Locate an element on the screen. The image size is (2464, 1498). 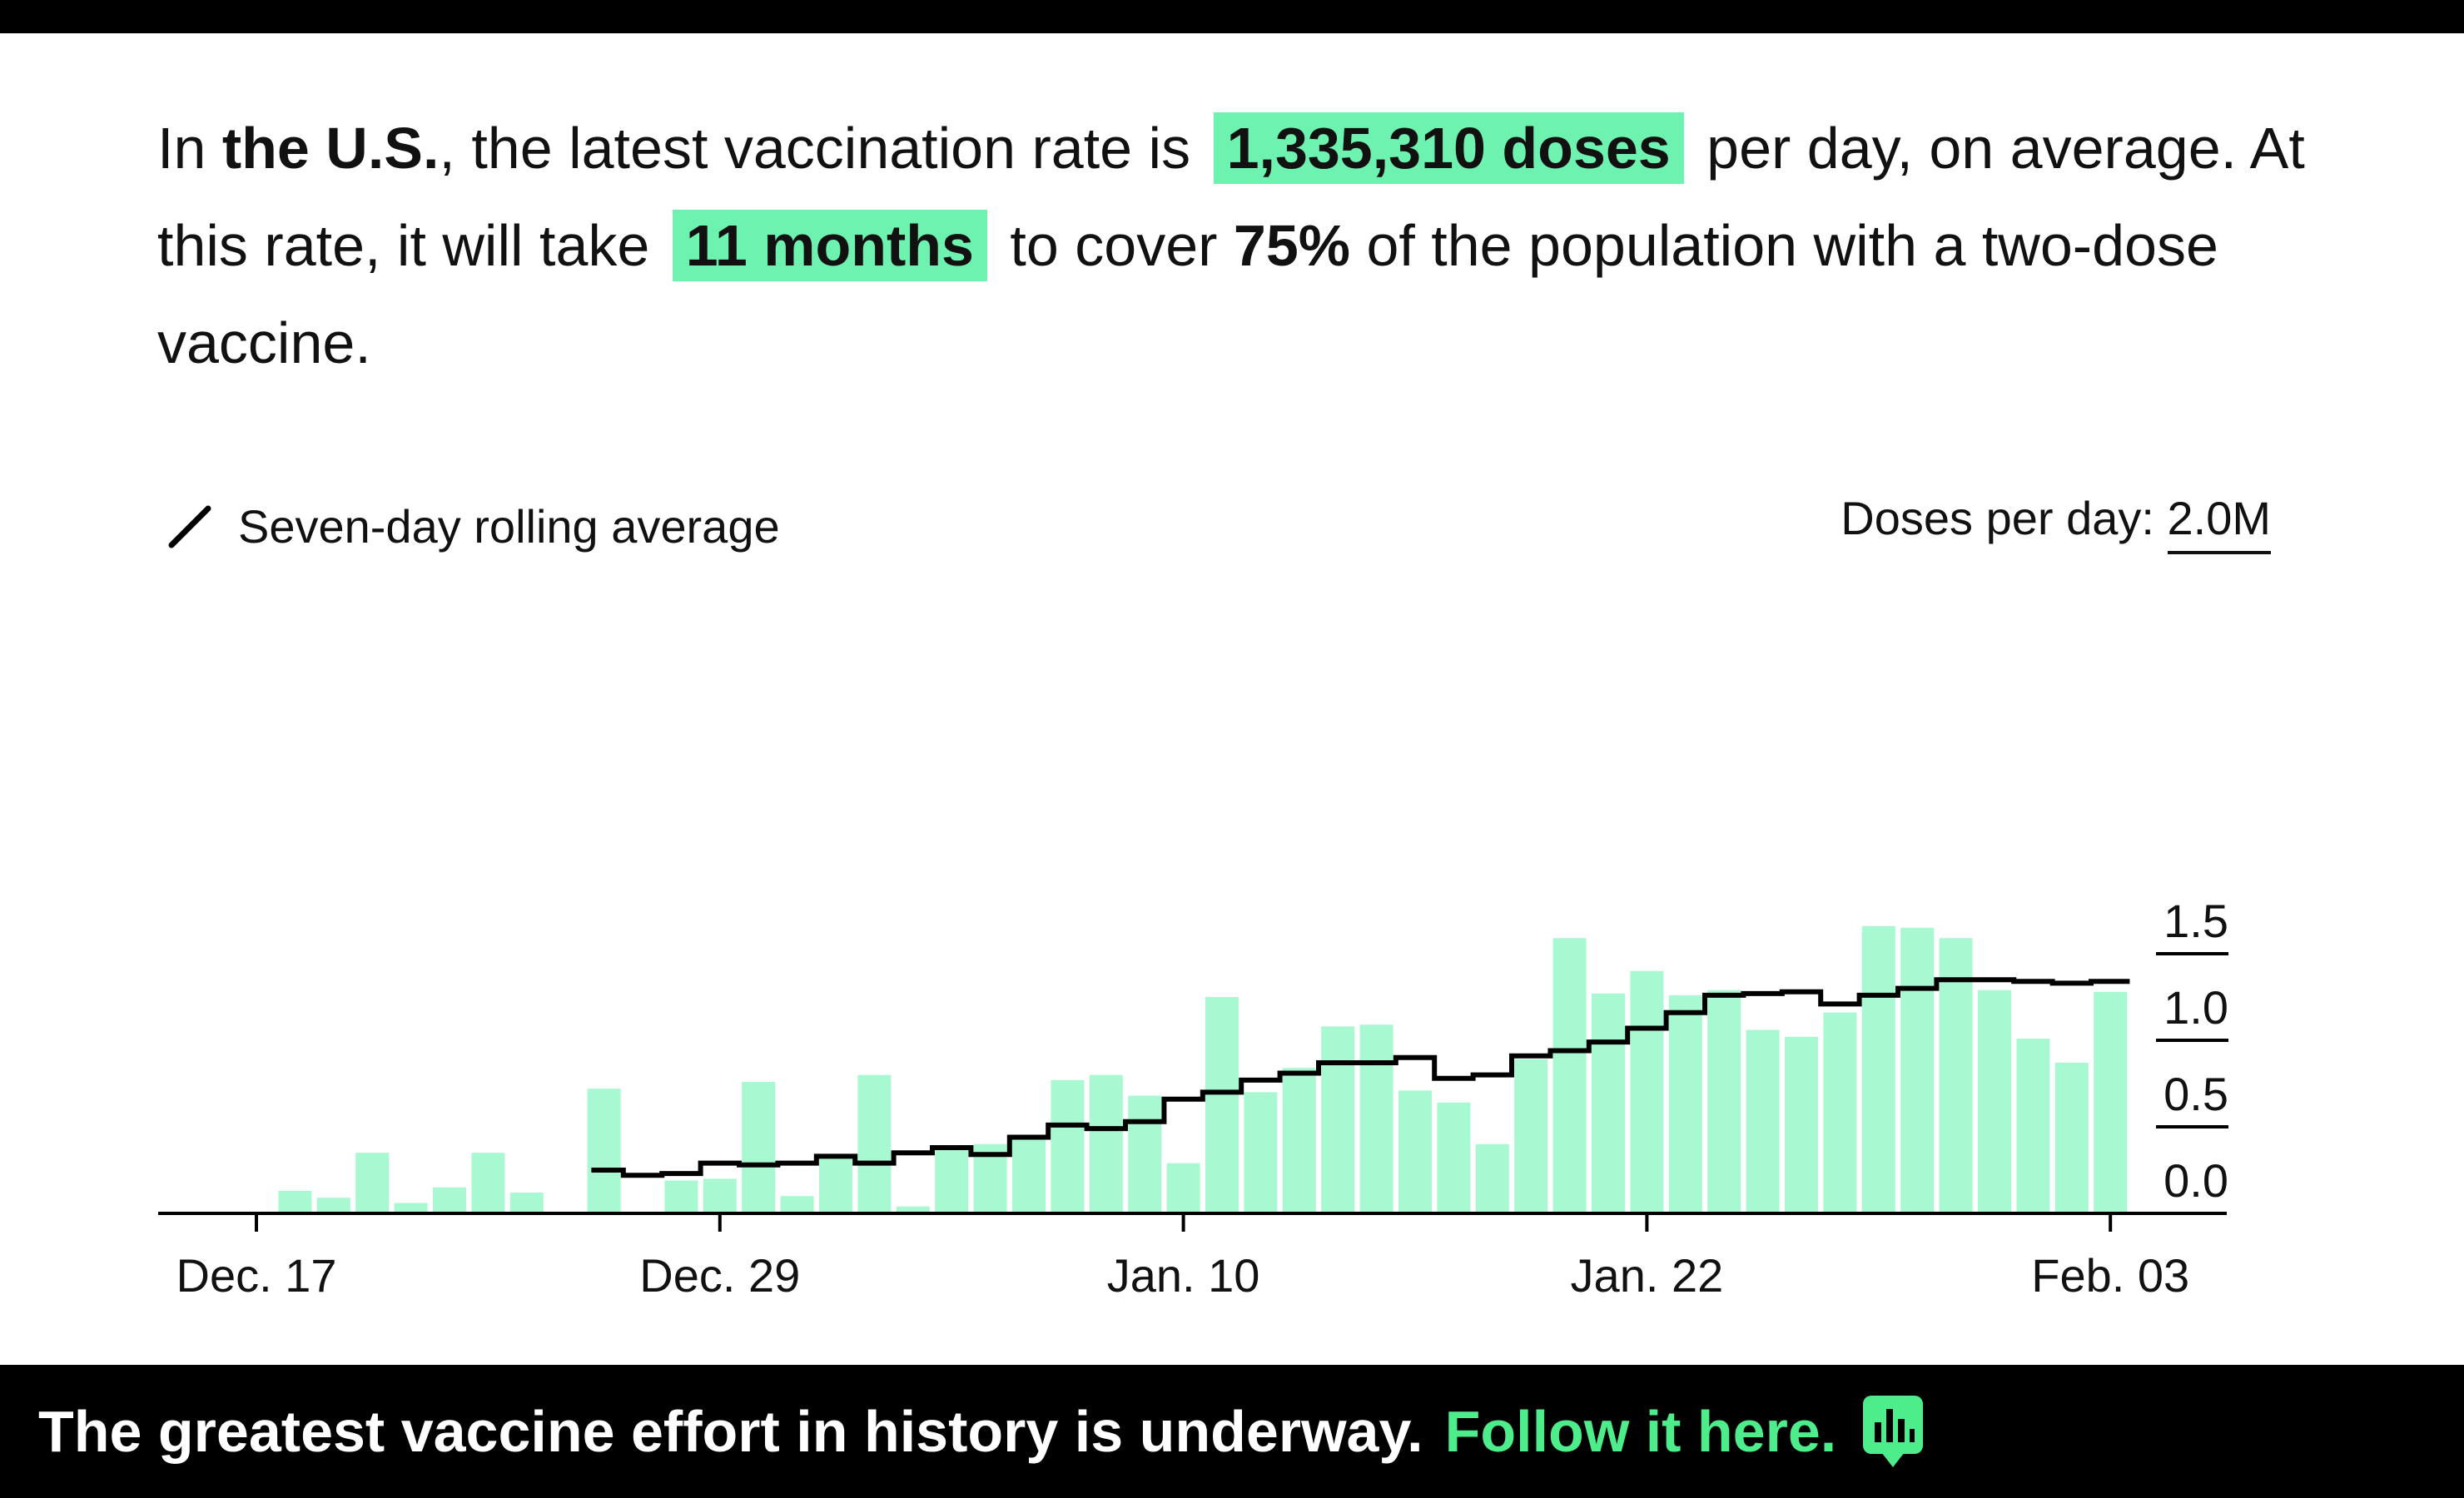
duration-highlight: 11 months is located at coordinates (830, 245).